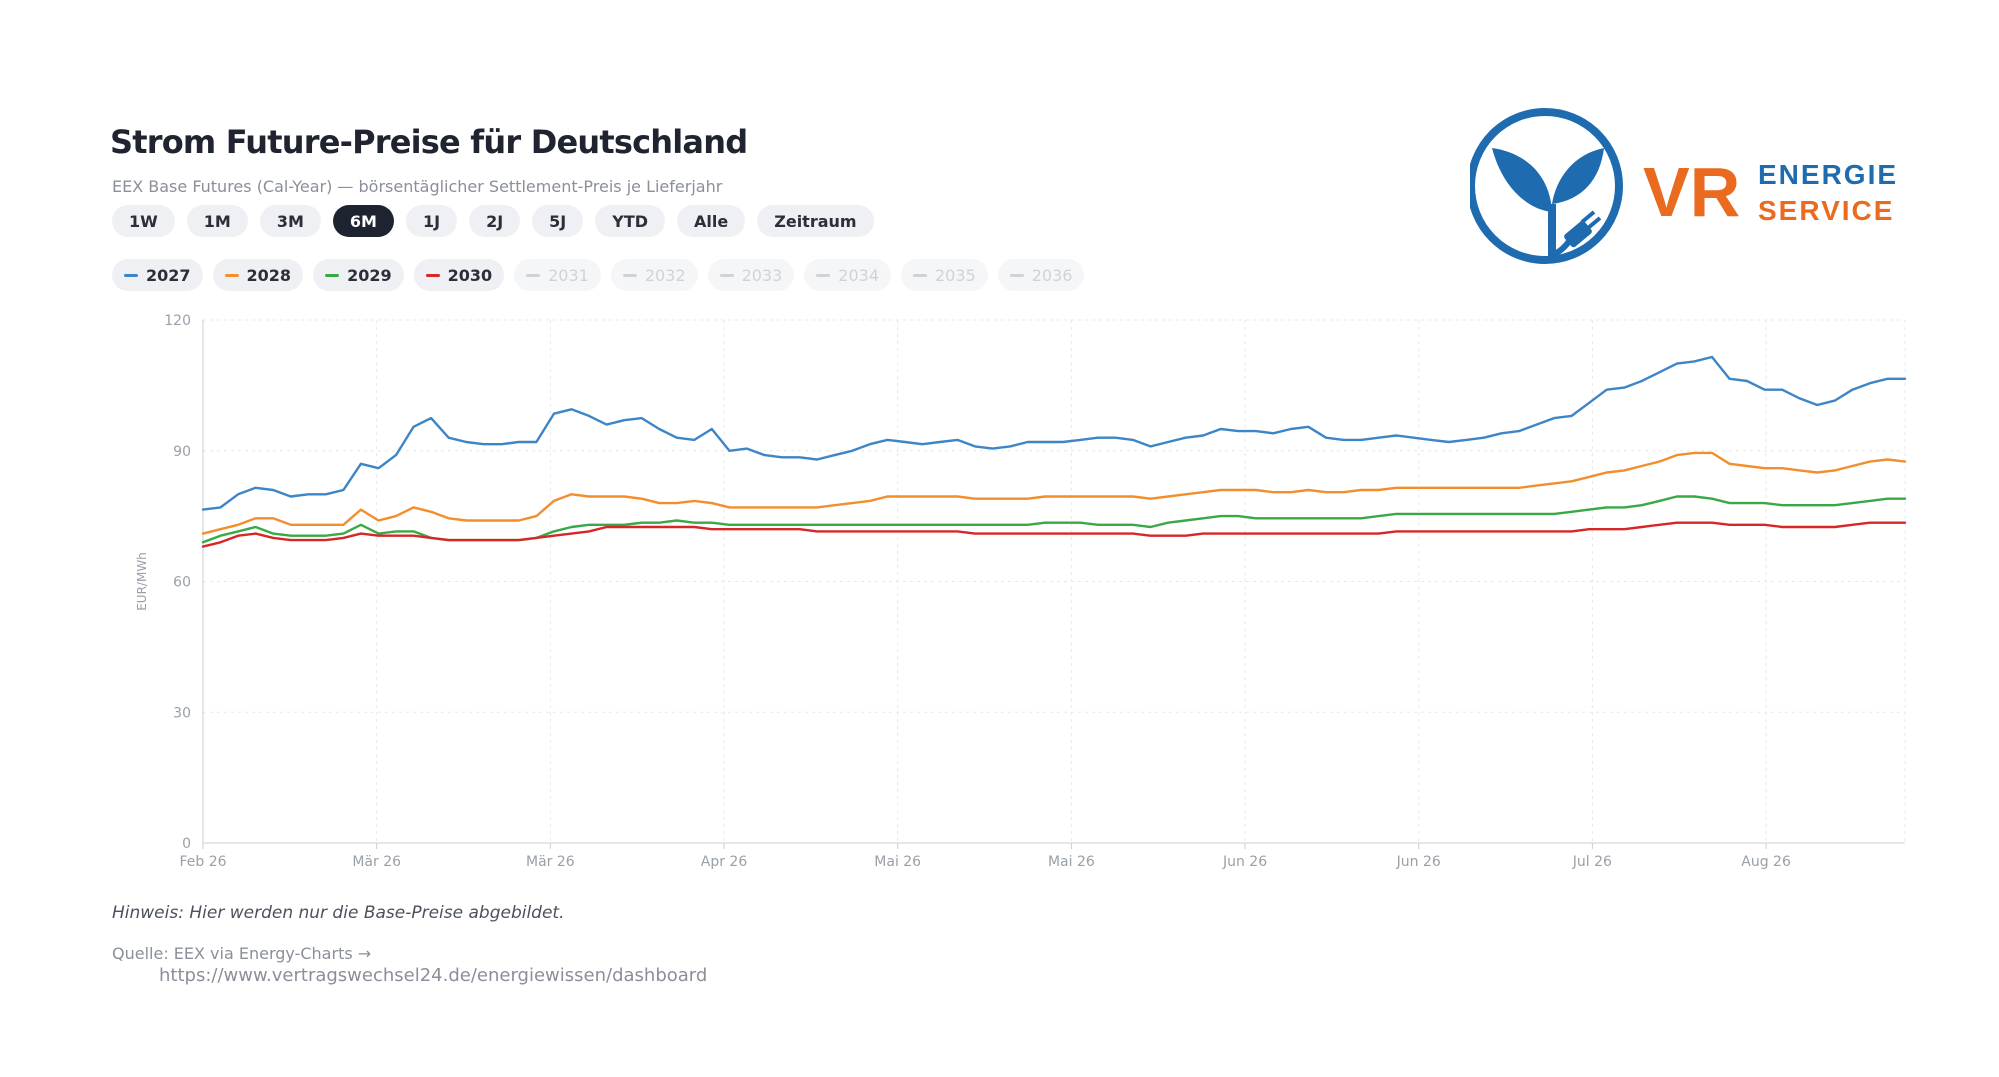  What do you see at coordinates (242, 953) in the screenshot?
I see `source-label: Quelle: EEX via Energy-Charts →` at bounding box center [242, 953].